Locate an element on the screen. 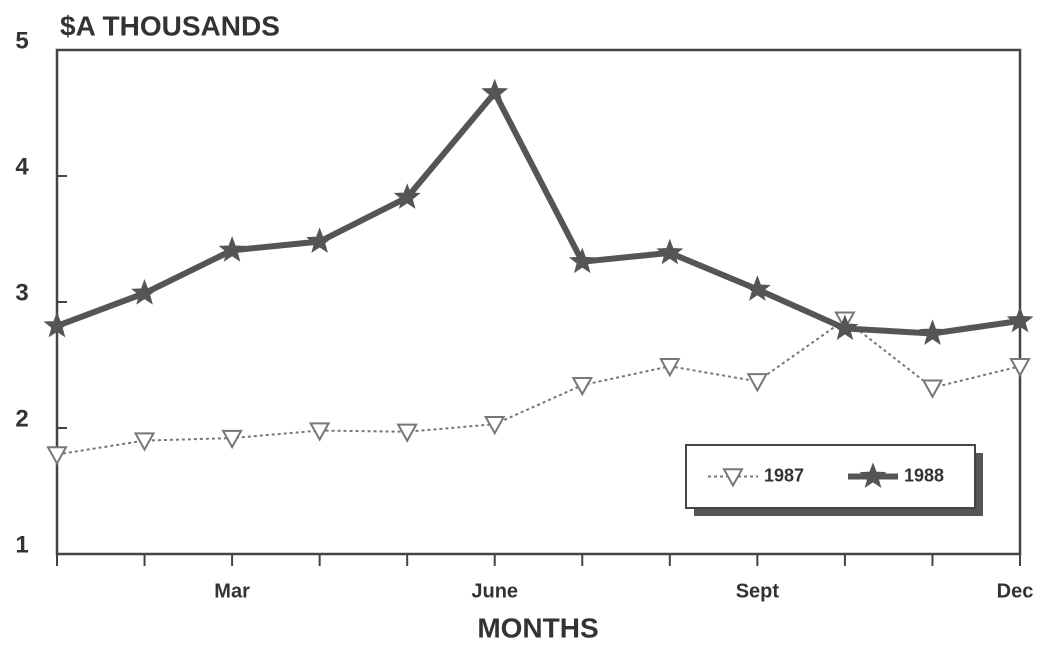 The image size is (1044, 646). x-axis-label: MONTHS is located at coordinates (537, 627).